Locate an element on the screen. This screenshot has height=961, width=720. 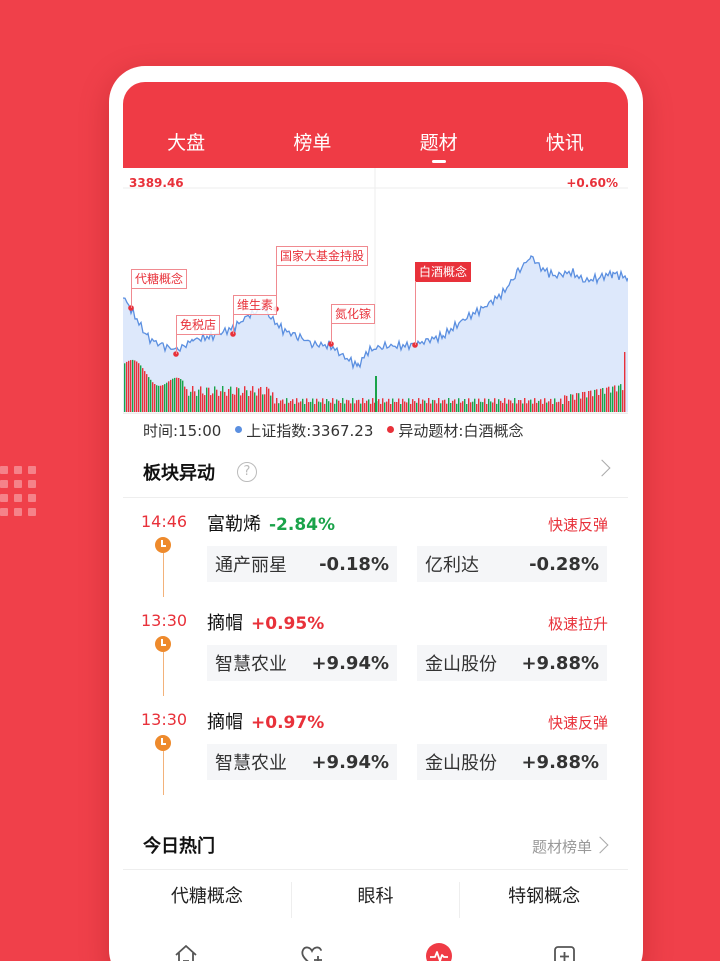
stock-change: +9.94% is located at coordinates (350, 762).